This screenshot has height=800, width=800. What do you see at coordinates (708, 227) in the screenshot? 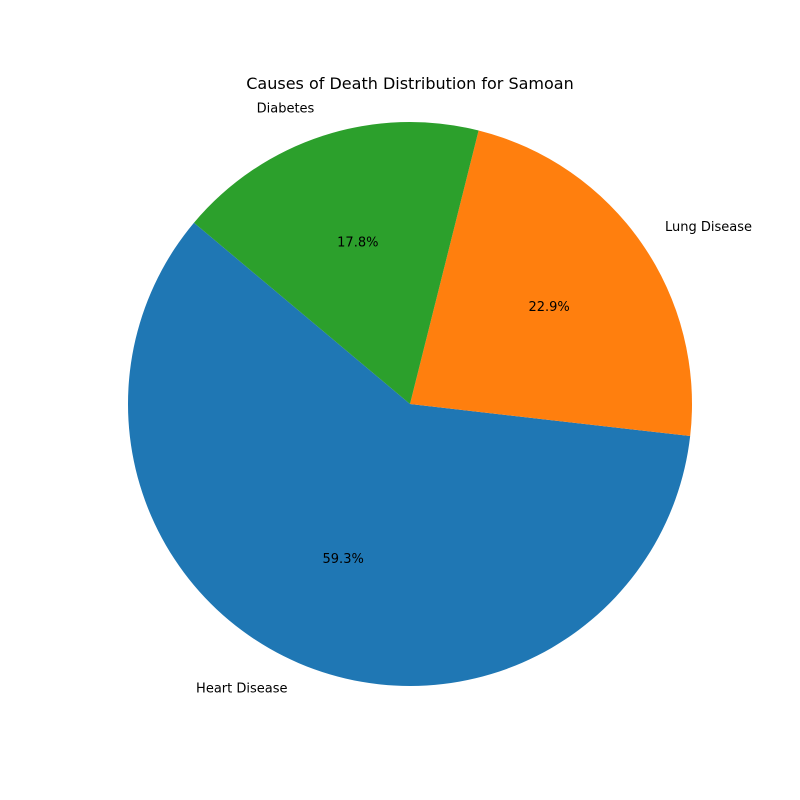
I see `slice-label-lung-disease: Lung Disease` at bounding box center [708, 227].